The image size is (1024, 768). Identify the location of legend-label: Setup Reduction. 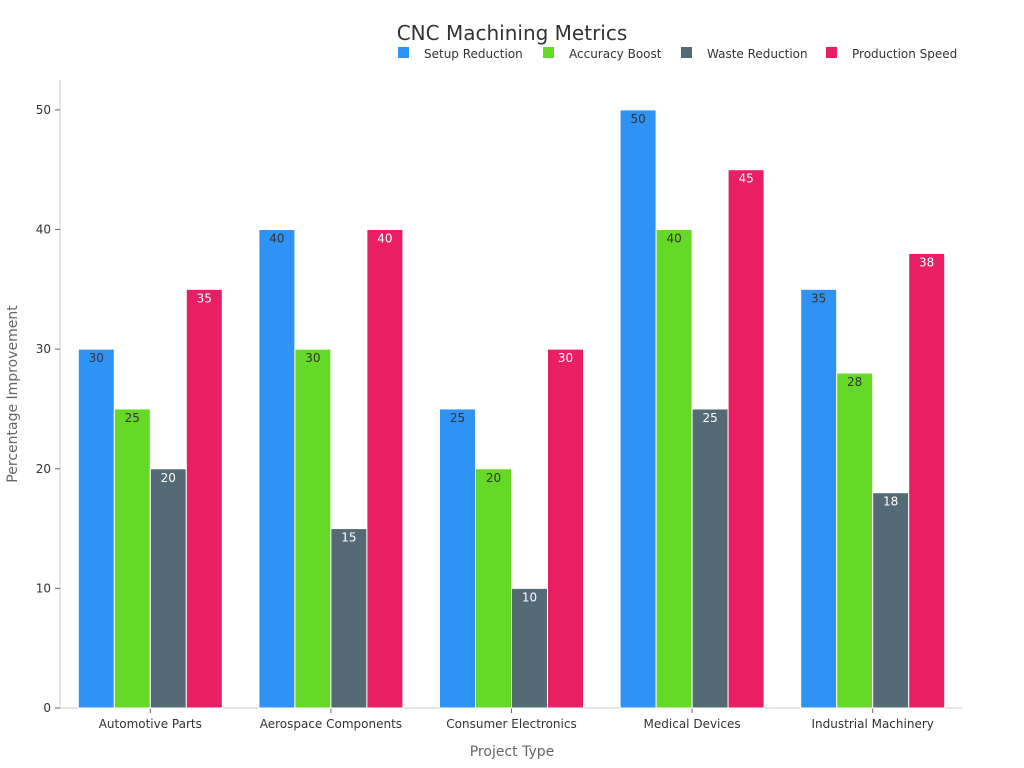
(473, 54).